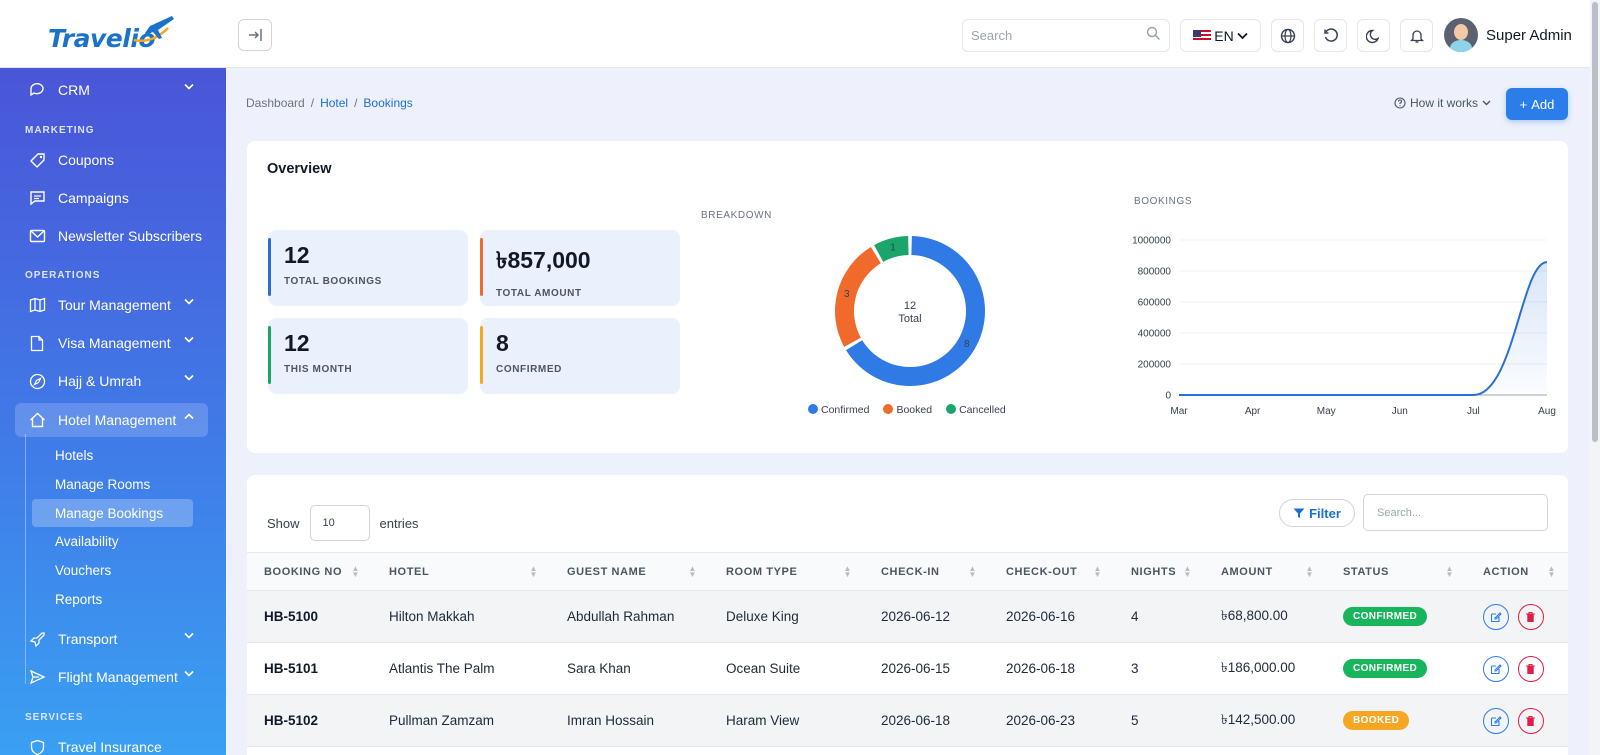 Image resolution: width=1600 pixels, height=755 pixels. Describe the element at coordinates (1159, 571) in the screenshot. I see `column-header-nights: NIGHTS ▲ ▼` at that location.